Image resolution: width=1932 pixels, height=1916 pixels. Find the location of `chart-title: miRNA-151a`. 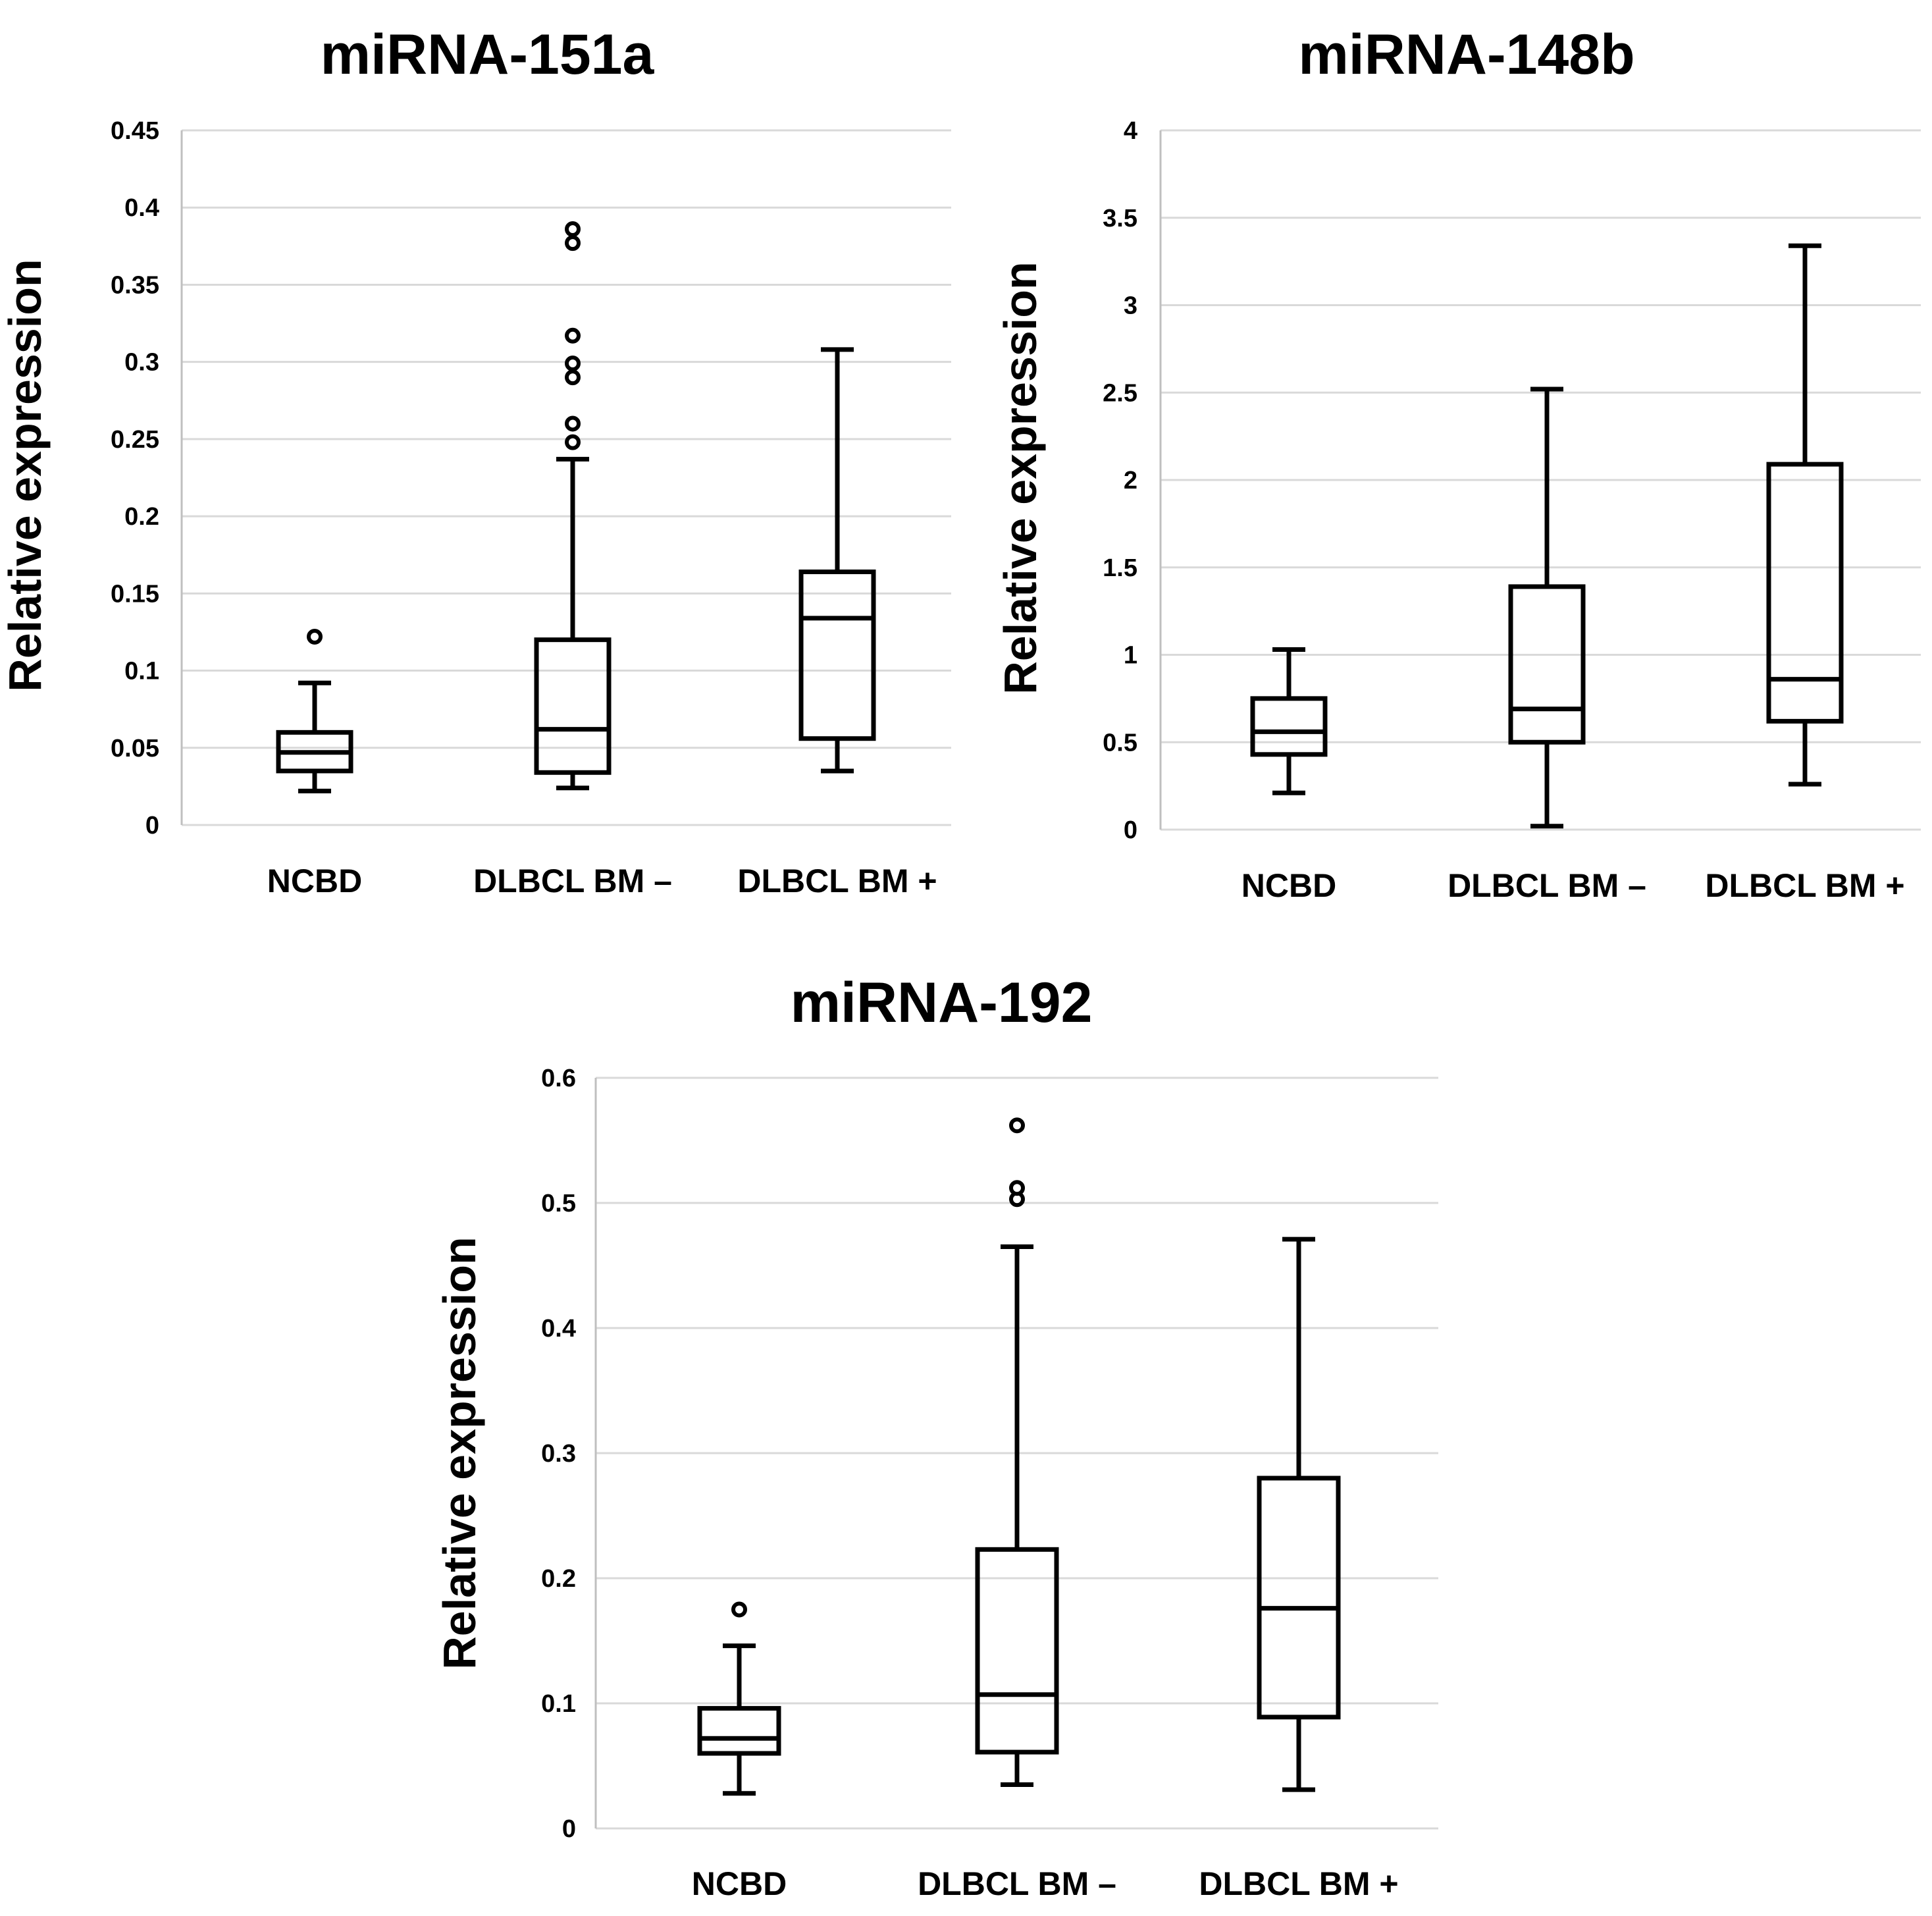

chart-title: miRNA-151a is located at coordinates (488, 55).